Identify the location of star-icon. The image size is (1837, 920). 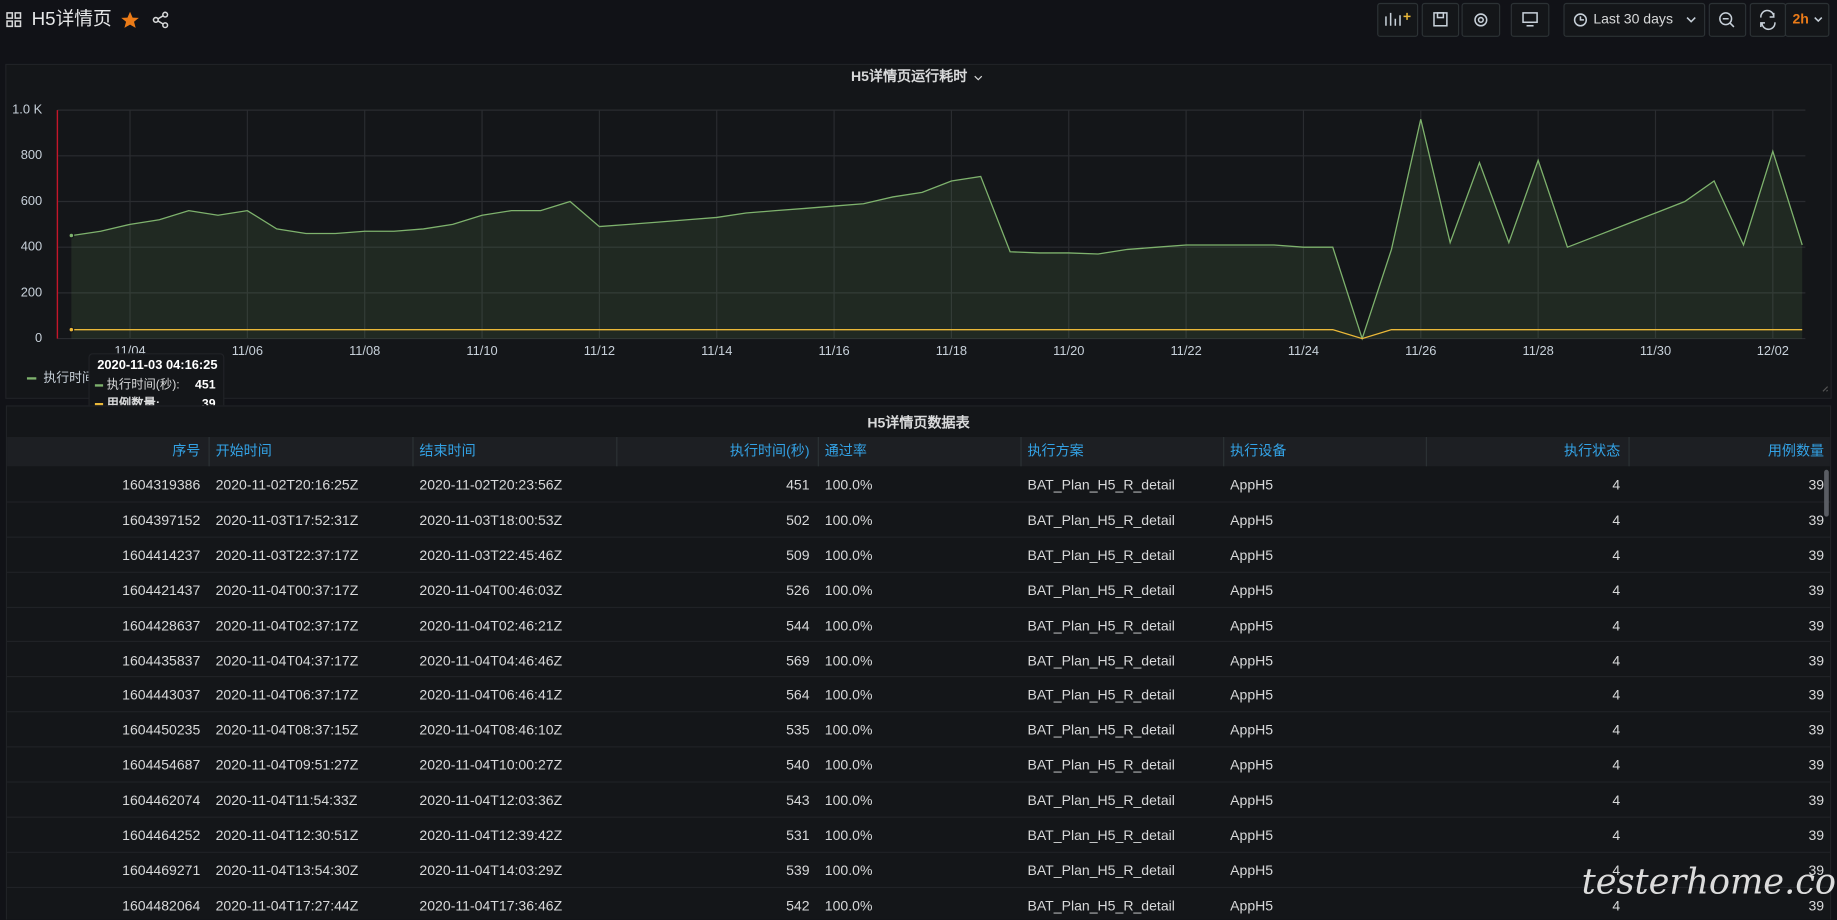
(130, 19).